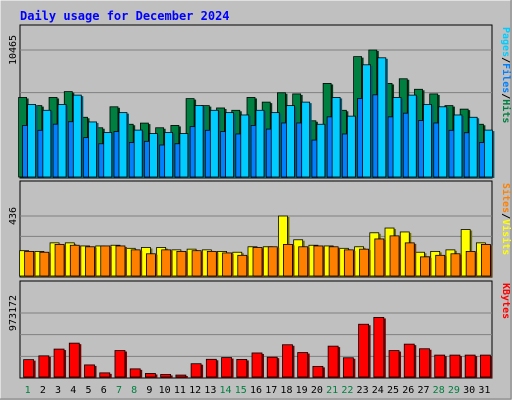 This screenshot has width=512, height=400. What do you see at coordinates (408, 390) in the screenshot?
I see `x-tick-label-26: 26` at bounding box center [408, 390].